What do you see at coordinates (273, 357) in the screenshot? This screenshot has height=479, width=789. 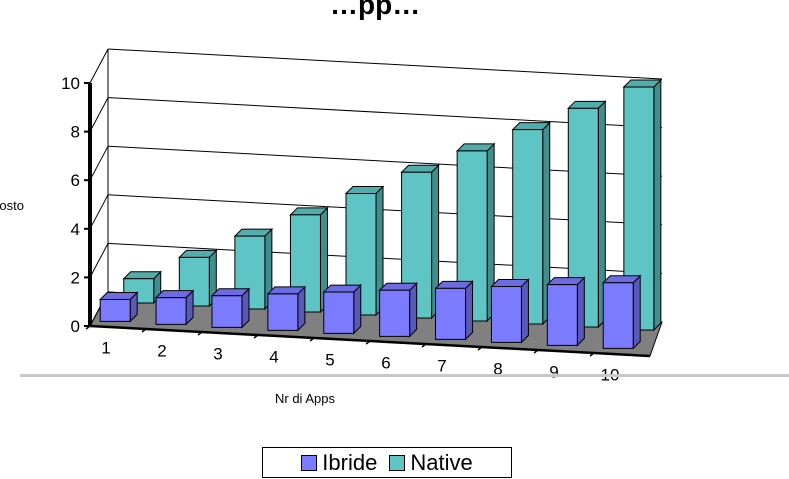 I see `x-tick-label: 4` at bounding box center [273, 357].